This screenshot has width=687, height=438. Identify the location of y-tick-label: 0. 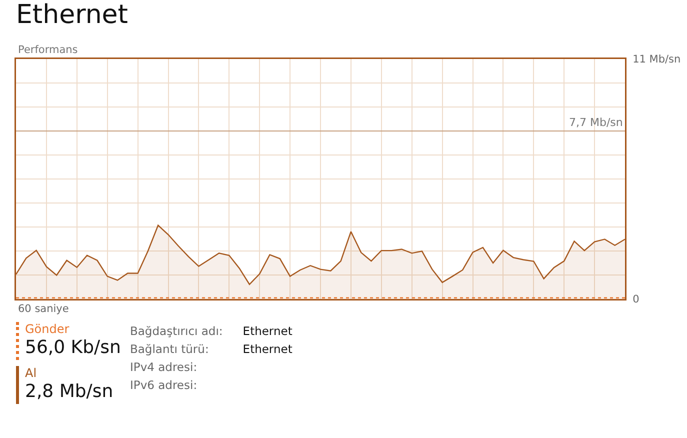
(636, 300).